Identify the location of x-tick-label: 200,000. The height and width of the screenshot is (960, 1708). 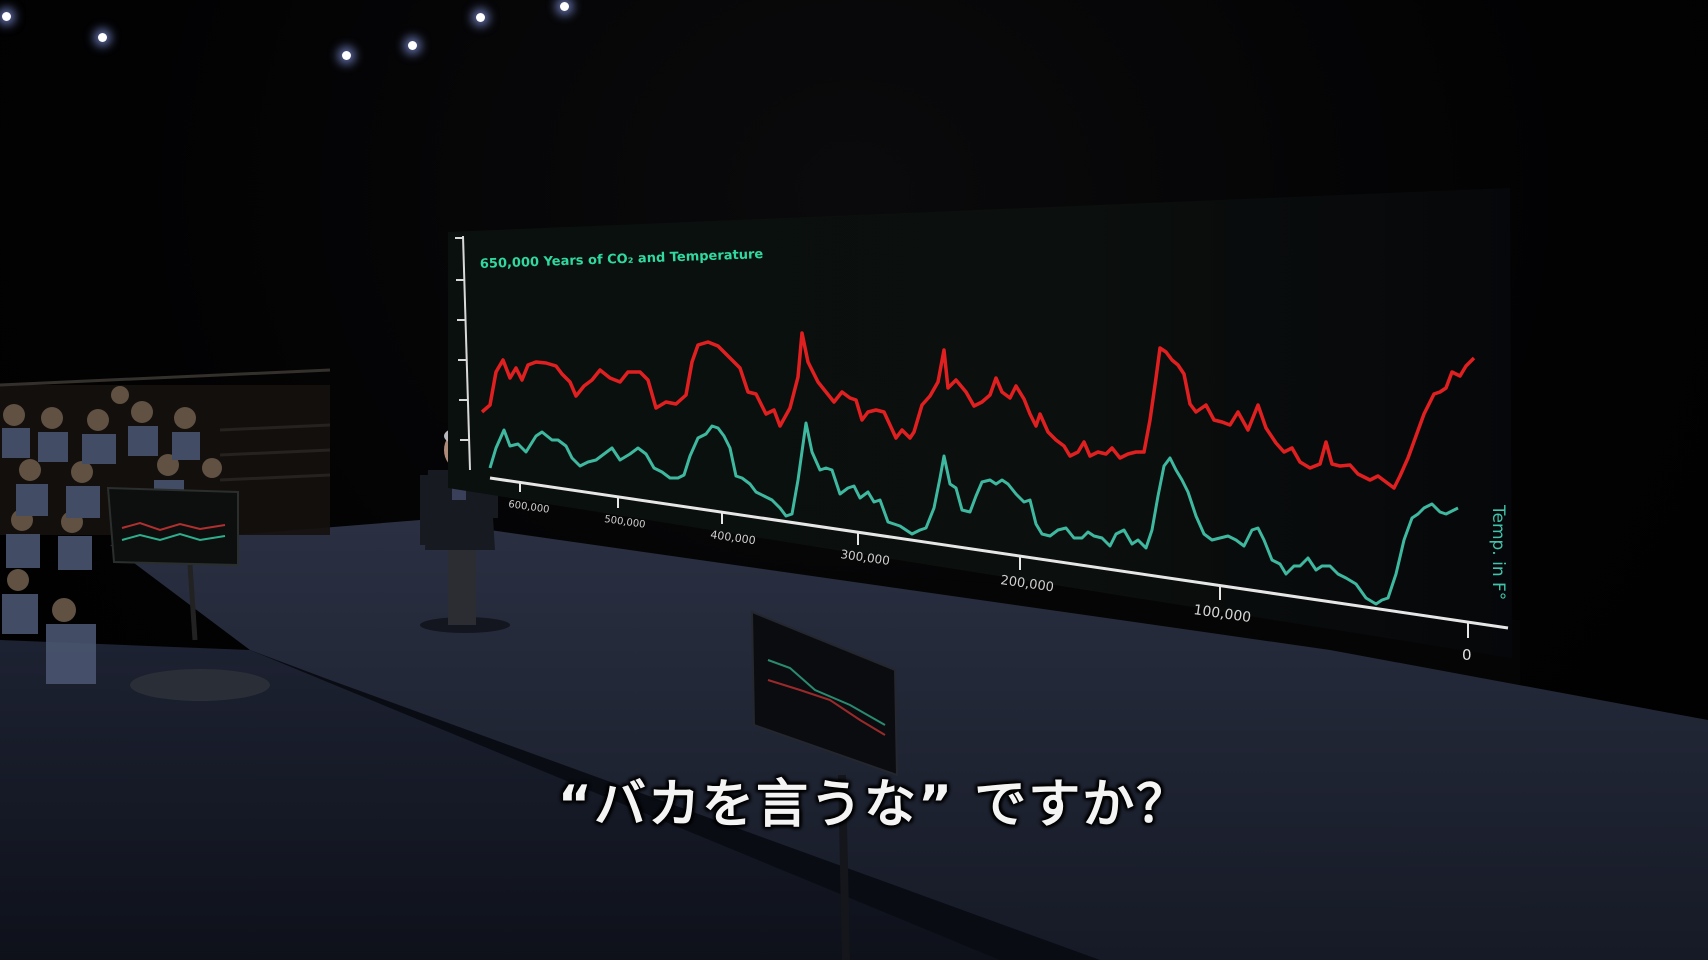
(1026, 584).